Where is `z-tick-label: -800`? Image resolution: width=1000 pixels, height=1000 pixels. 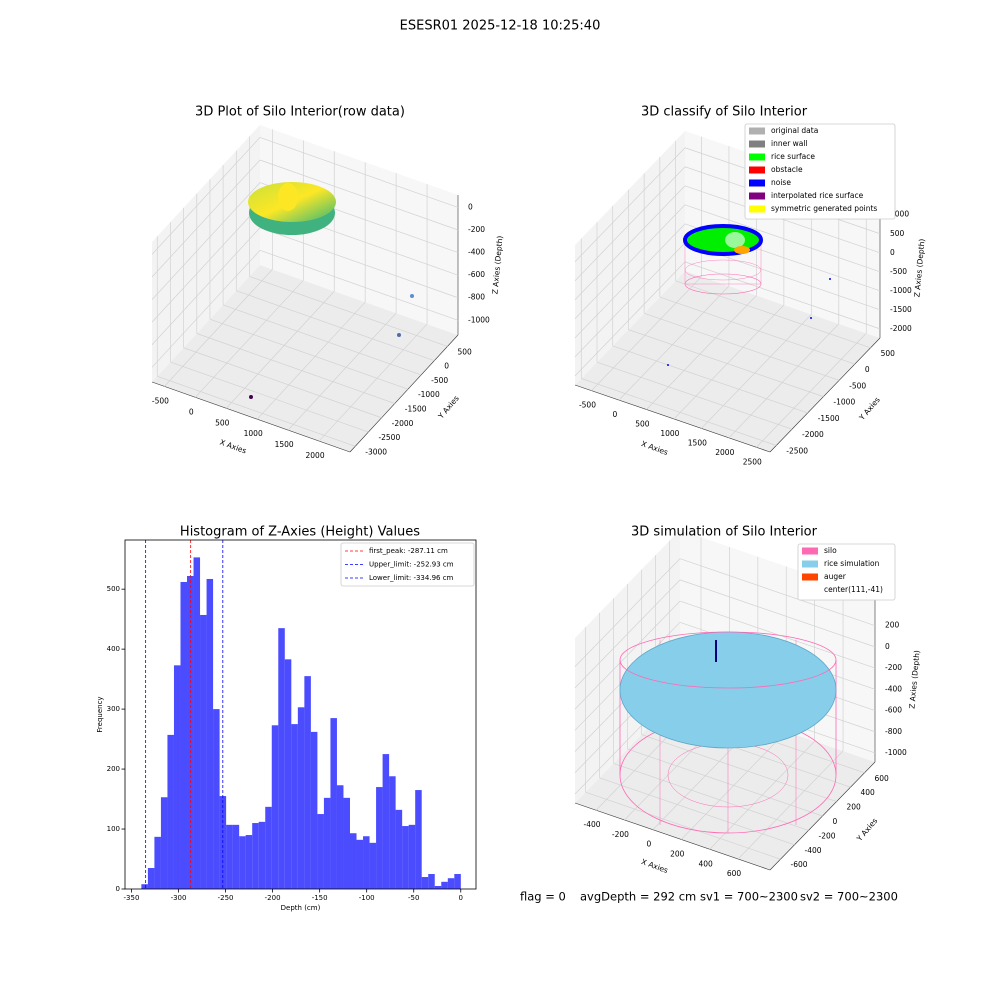 z-tick-label: -800 is located at coordinates (893, 731).